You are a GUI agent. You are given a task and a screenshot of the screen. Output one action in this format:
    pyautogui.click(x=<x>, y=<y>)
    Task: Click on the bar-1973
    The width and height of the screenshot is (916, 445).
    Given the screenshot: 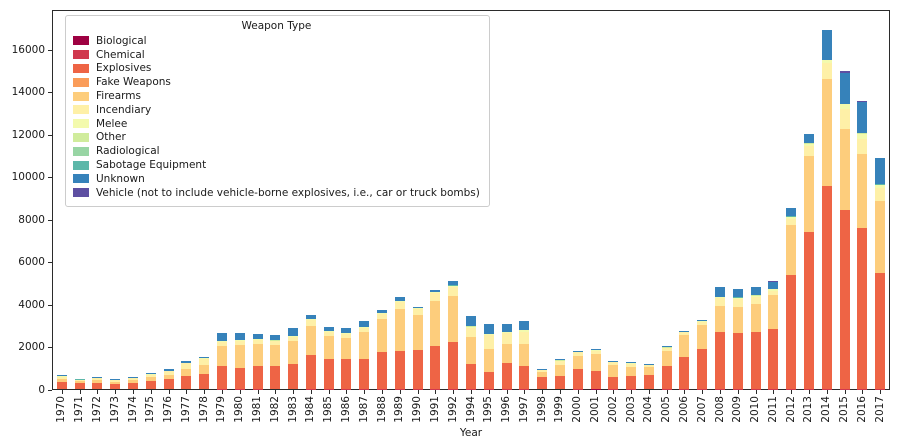 What is the action you would take?
    pyautogui.click(x=115, y=384)
    